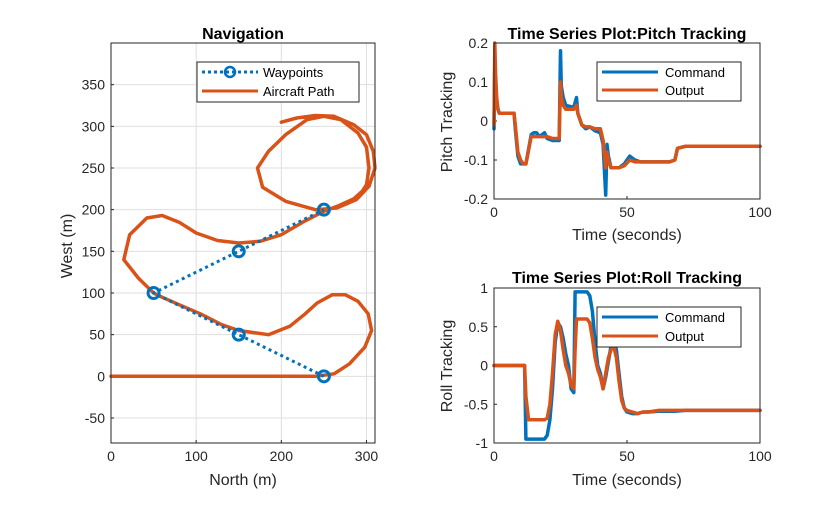 The width and height of the screenshot is (840, 505). I want to click on navigation-legend-box, so click(278, 82).